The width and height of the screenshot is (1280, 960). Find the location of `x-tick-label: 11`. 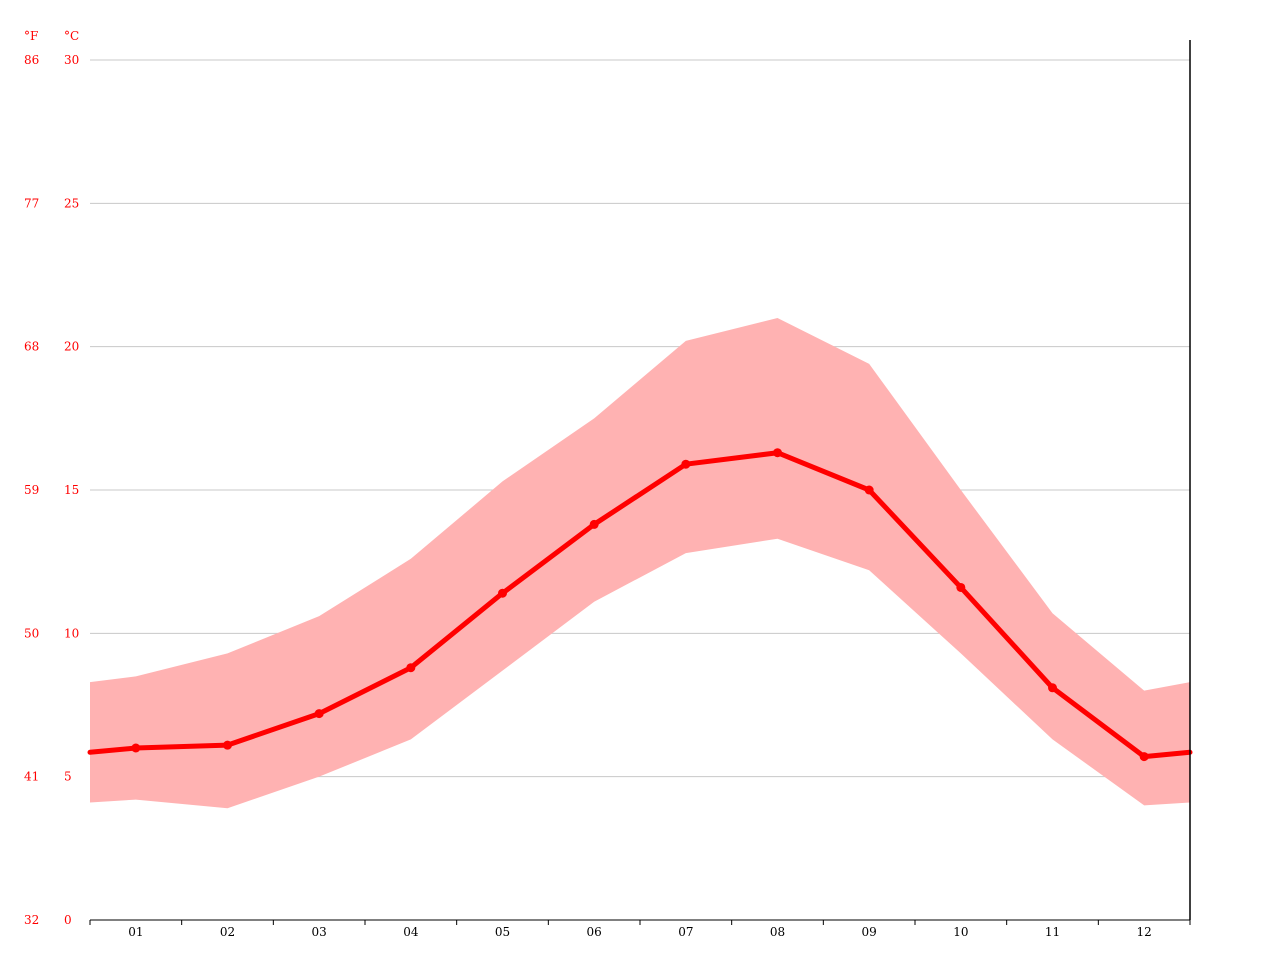

x-tick-label: 11 is located at coordinates (1052, 932).